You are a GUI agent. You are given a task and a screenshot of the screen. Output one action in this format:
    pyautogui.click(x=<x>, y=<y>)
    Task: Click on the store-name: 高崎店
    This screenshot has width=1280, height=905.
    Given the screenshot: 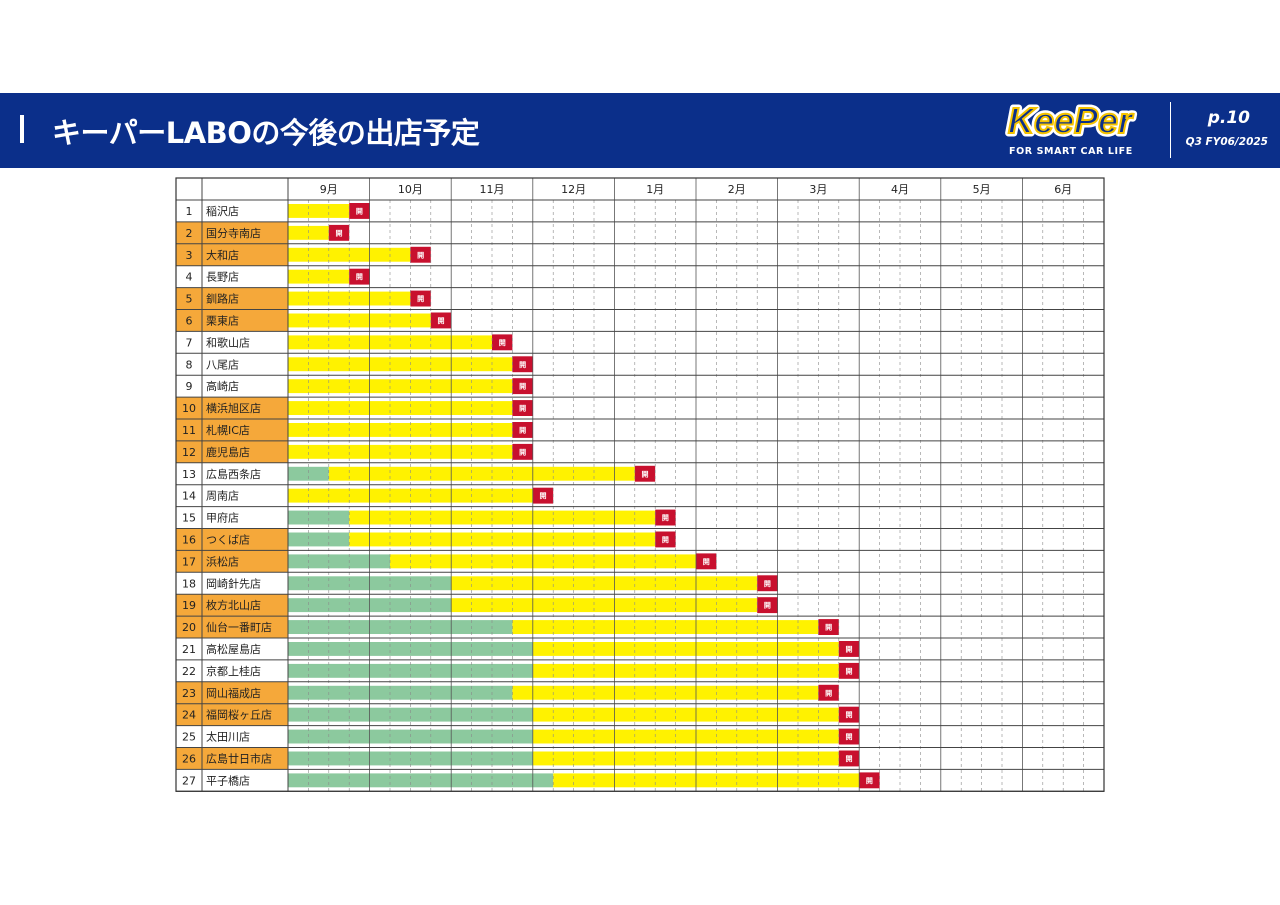 What is the action you would take?
    pyautogui.click(x=222, y=386)
    